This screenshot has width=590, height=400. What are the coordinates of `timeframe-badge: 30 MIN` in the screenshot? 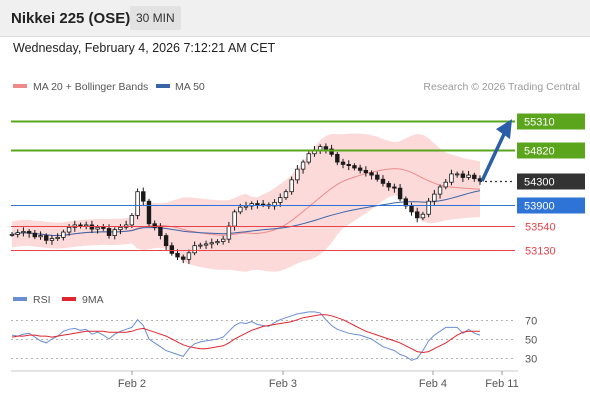 It's located at (155, 18).